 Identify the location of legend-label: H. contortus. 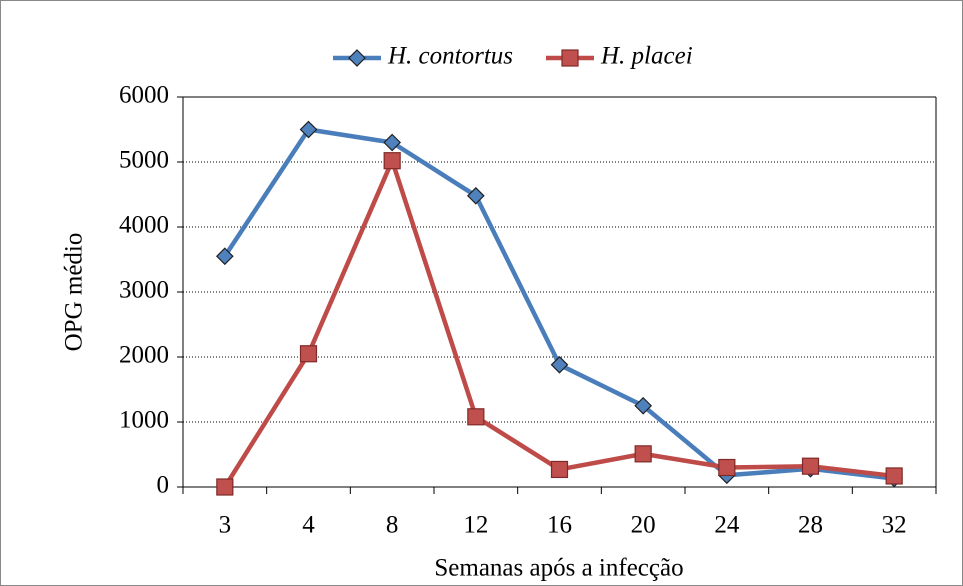
(450, 56).